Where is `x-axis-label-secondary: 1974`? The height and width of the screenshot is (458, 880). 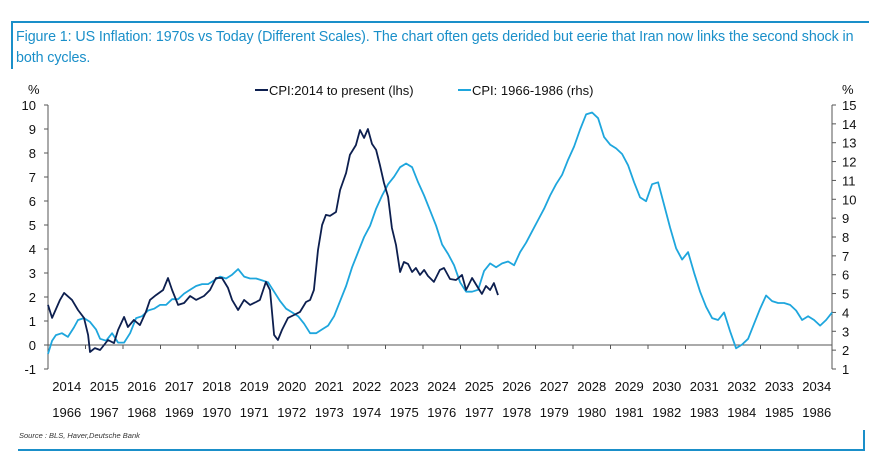
x-axis-label-secondary: 1974 is located at coordinates (366, 412).